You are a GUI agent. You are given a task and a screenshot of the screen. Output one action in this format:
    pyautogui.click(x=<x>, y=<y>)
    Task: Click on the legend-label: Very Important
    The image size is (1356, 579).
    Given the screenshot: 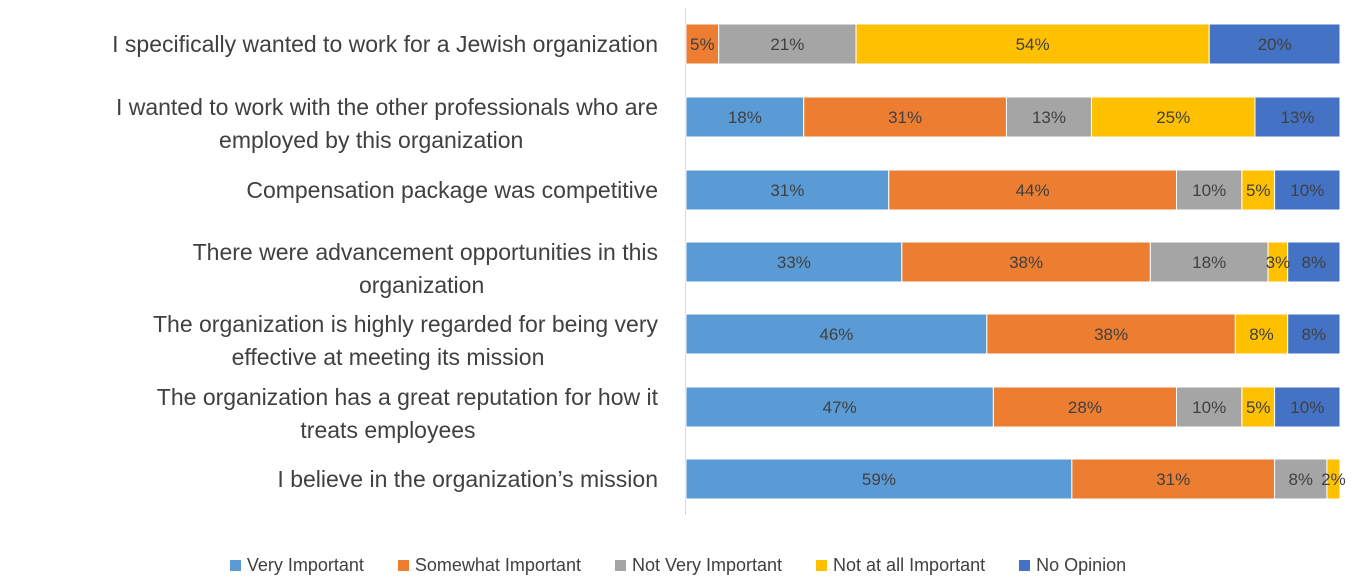 What is the action you would take?
    pyautogui.click(x=305, y=564)
    